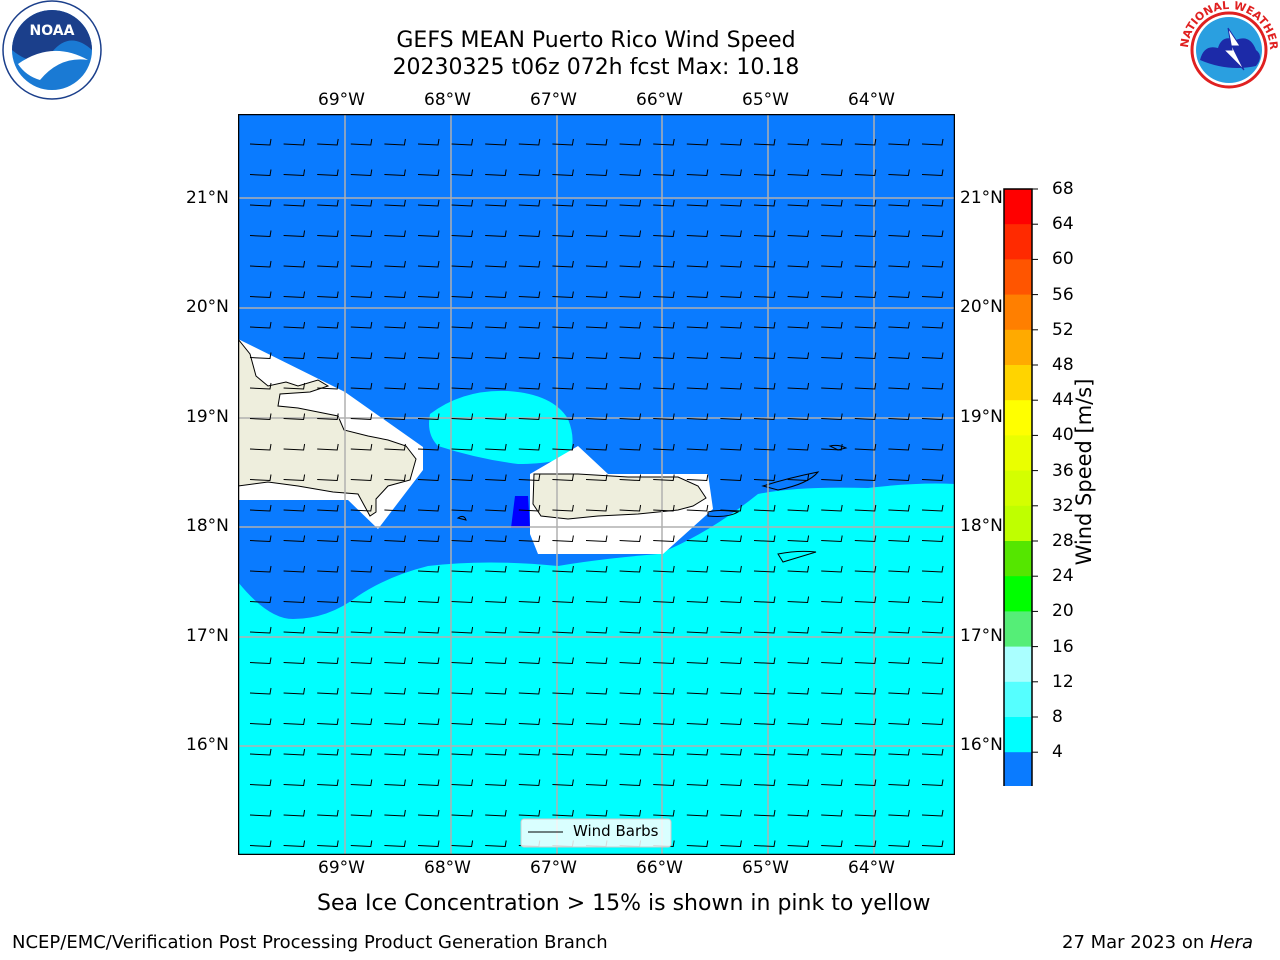 This screenshot has height=960, width=1280. I want to click on colorbar-frame, so click(1018, 487).